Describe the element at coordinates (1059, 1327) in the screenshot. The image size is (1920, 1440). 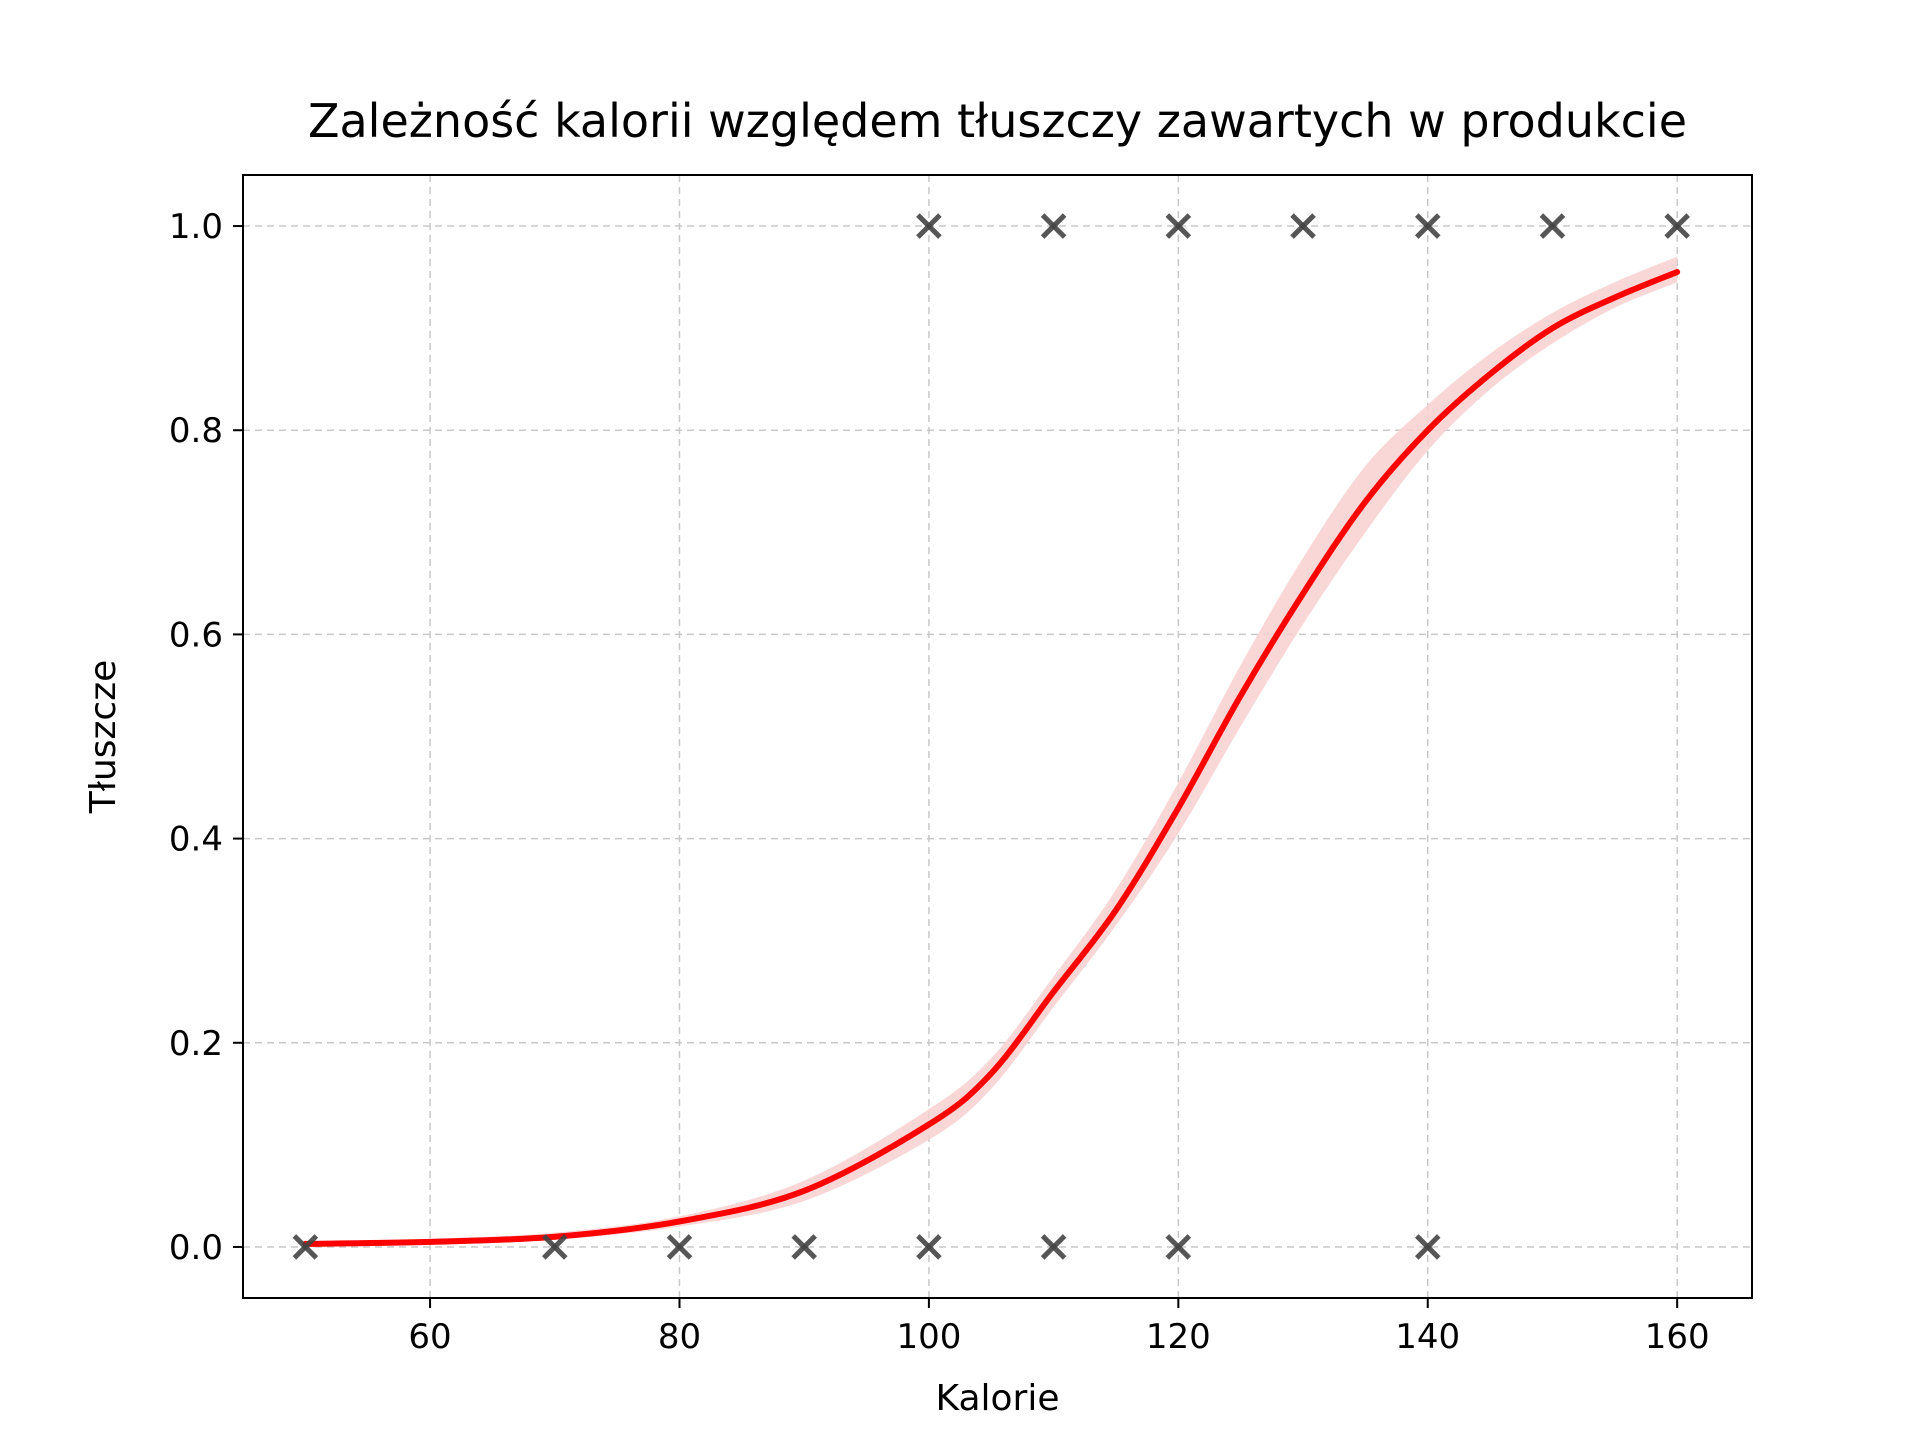
I see `x-axis-ticks: 60 80 100 120 140 160` at that location.